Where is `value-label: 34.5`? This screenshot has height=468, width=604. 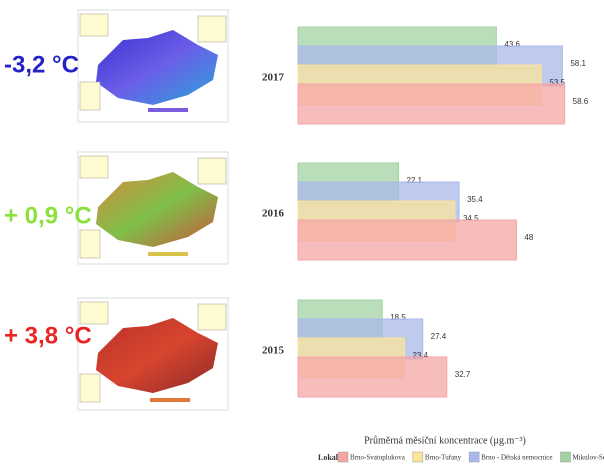
value-label: 34.5 is located at coordinates (471, 218).